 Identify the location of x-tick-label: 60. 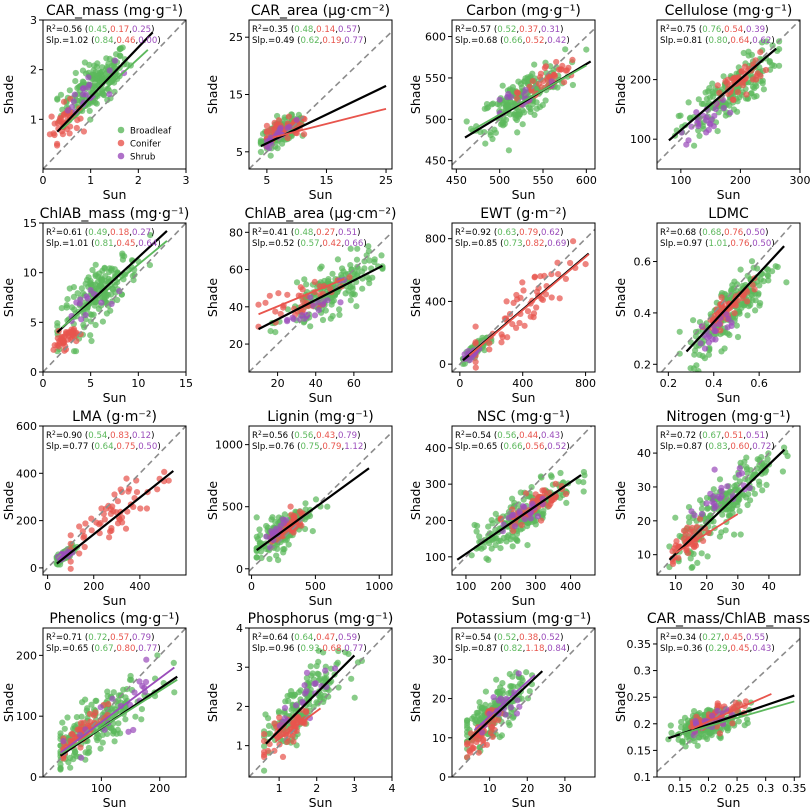
(354, 383).